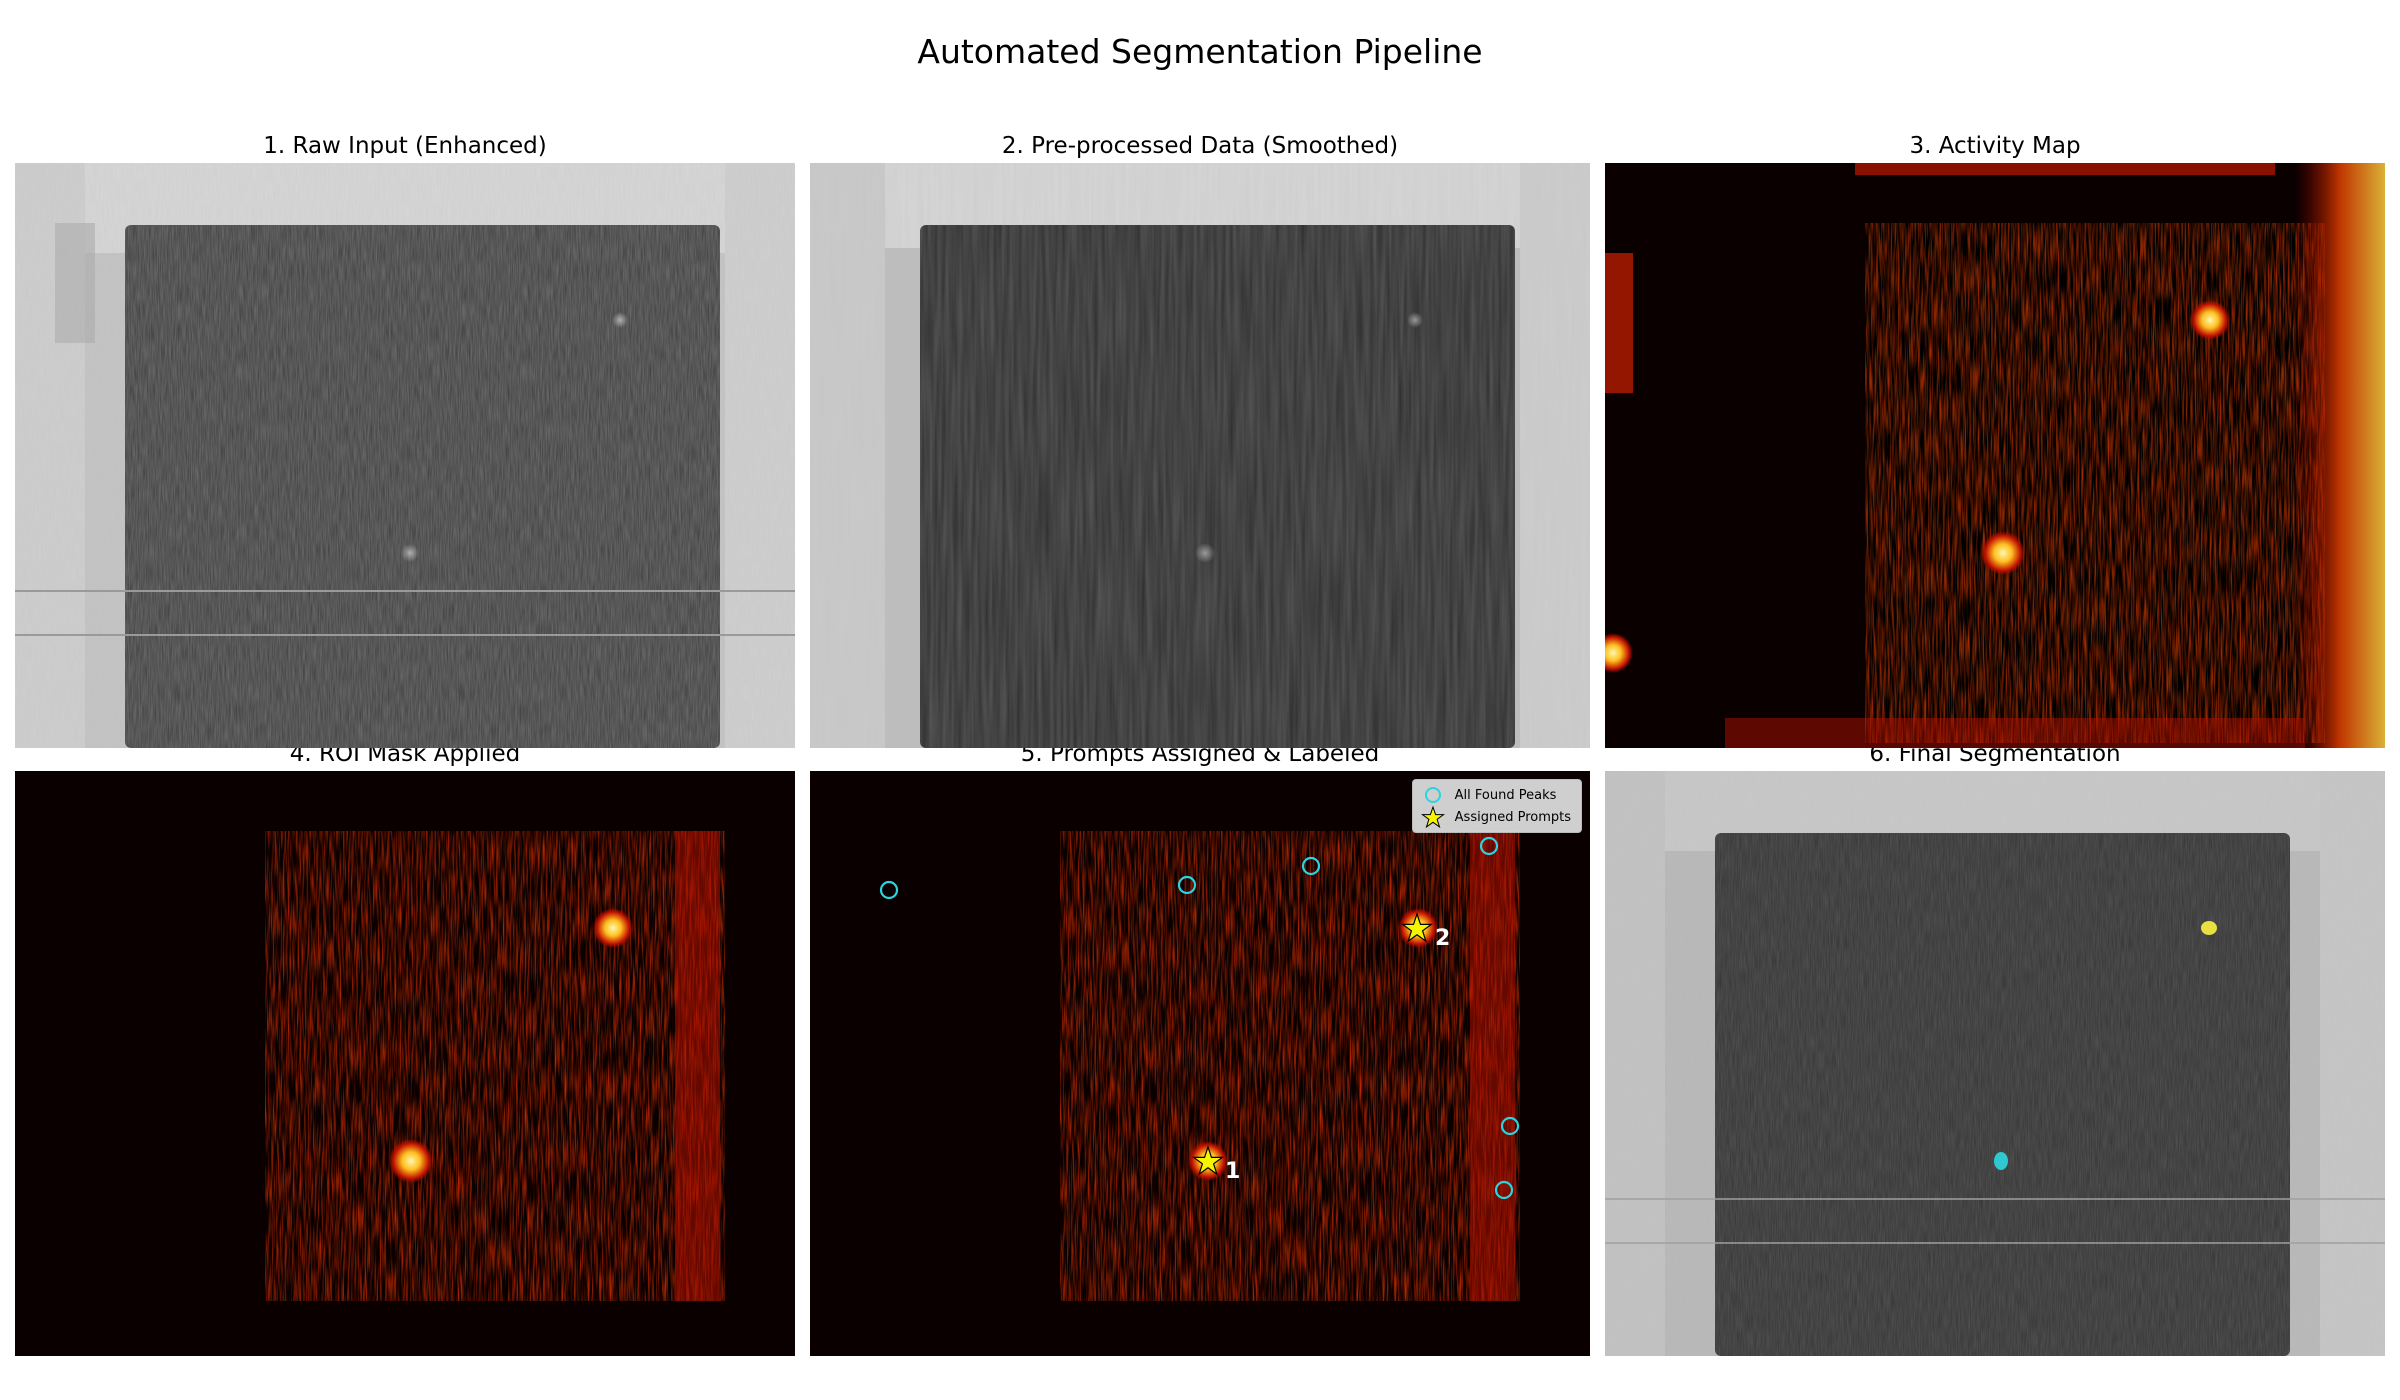 The height and width of the screenshot is (1400, 2400). Describe the element at coordinates (1200, 146) in the screenshot. I see `panel-title-smoothed: 2. Pre-processed Data (Smoothed)` at that location.